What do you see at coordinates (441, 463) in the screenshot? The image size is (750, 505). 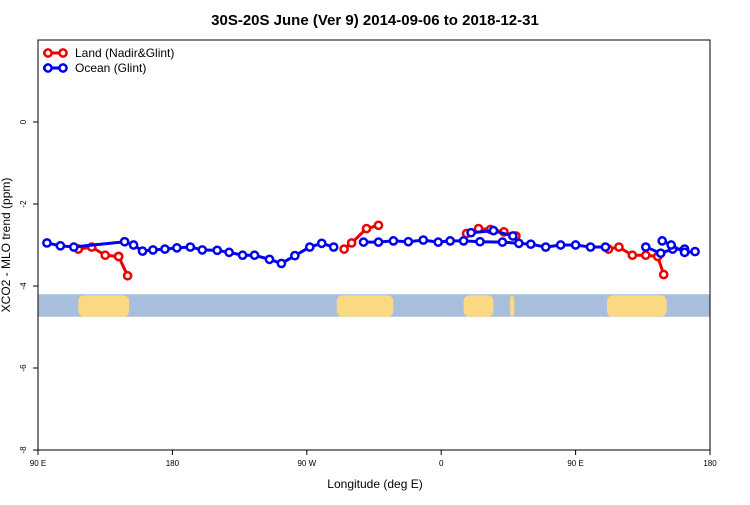 I see `x-tick-label: 0` at bounding box center [441, 463].